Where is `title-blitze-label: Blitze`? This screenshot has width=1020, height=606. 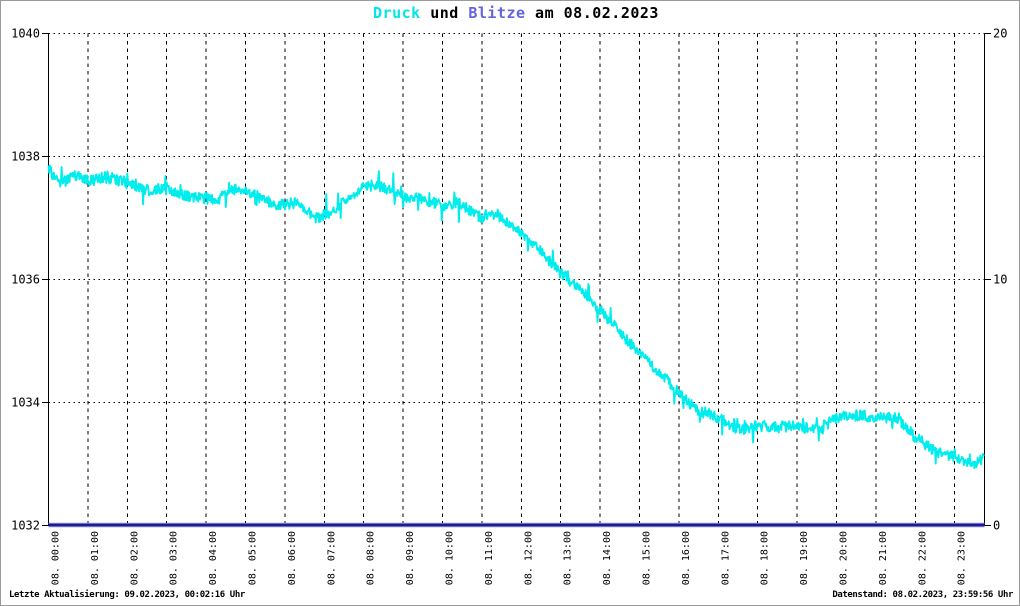 title-blitze-label: Blitze is located at coordinates (497, 13).